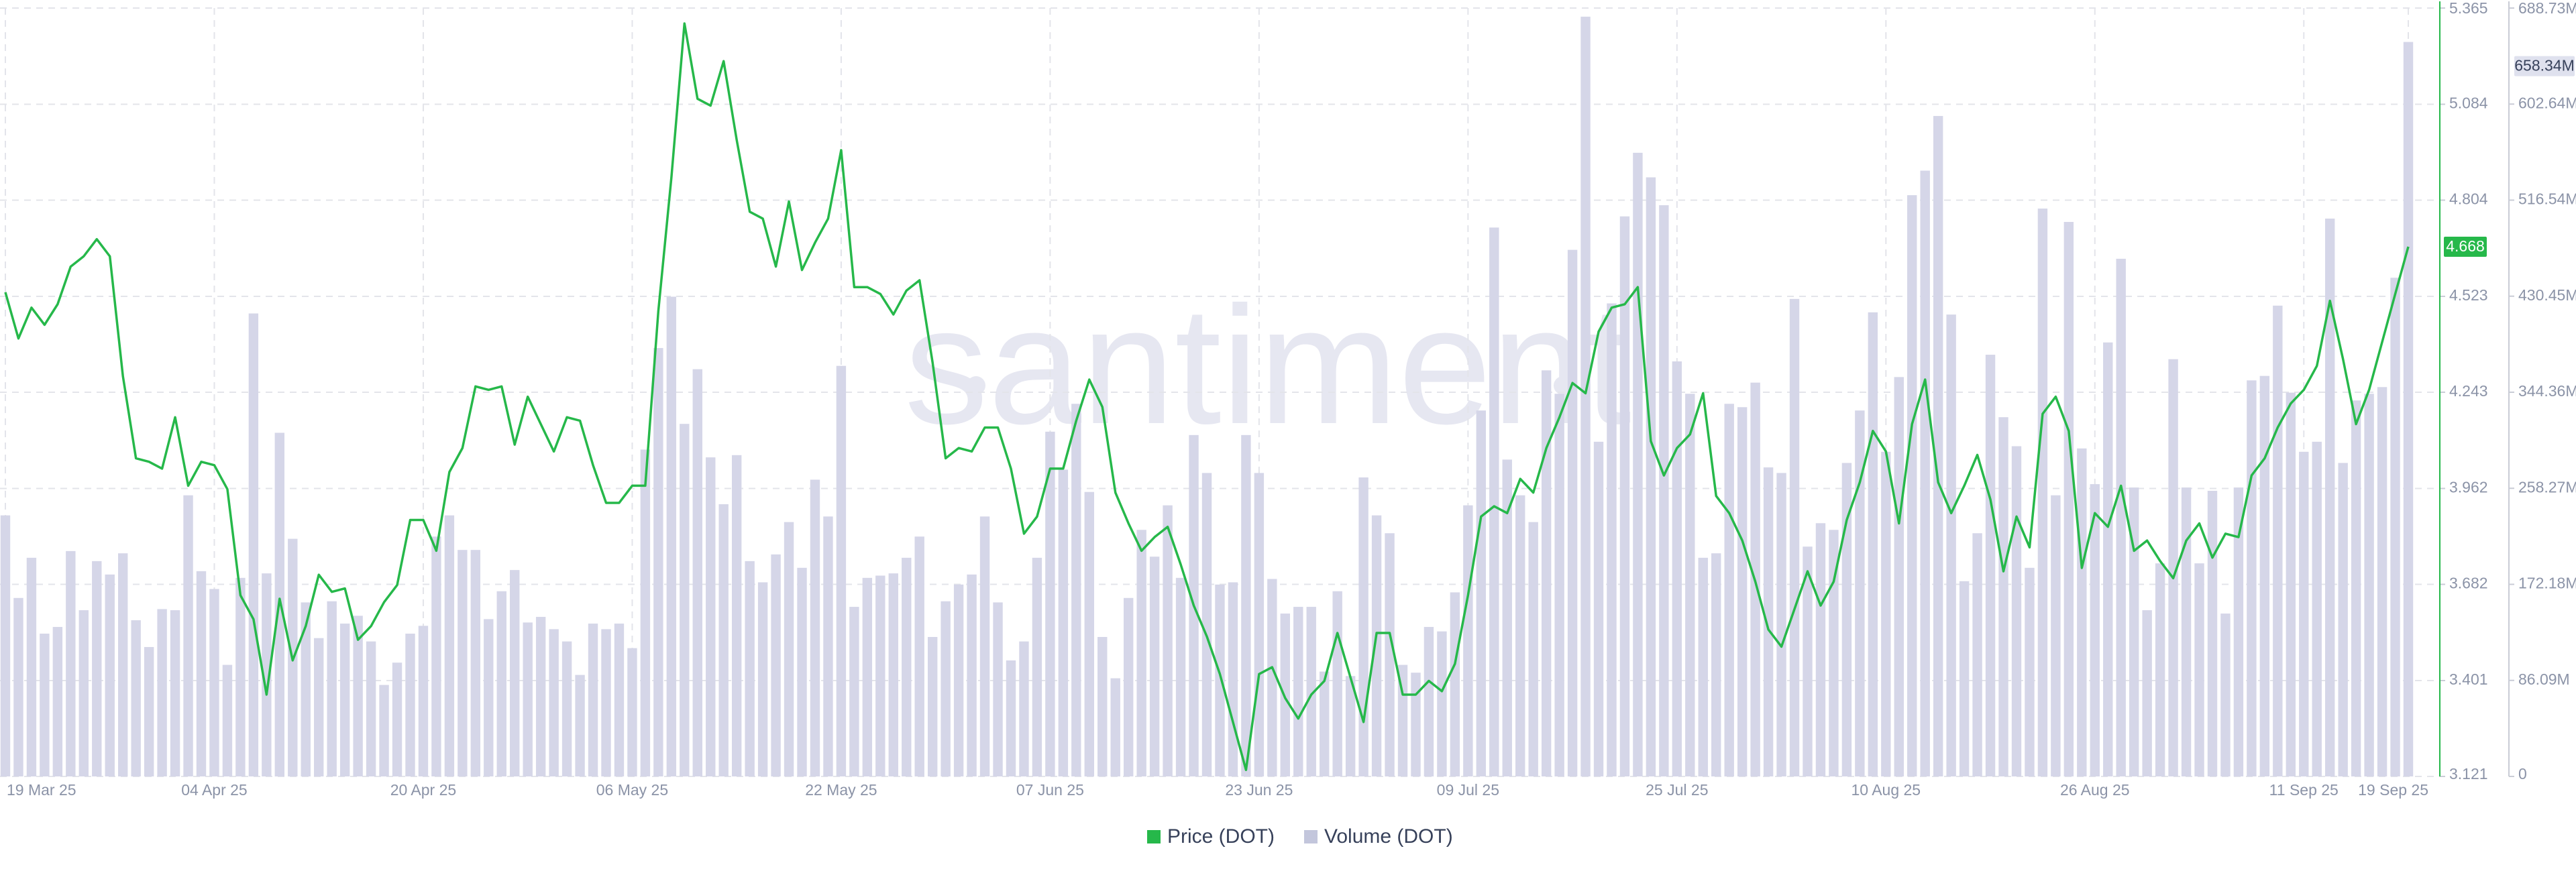 The width and height of the screenshot is (2576, 875). Describe the element at coordinates (2304, 790) in the screenshot. I see `x-tick-label: 11 Sep 25` at that location.